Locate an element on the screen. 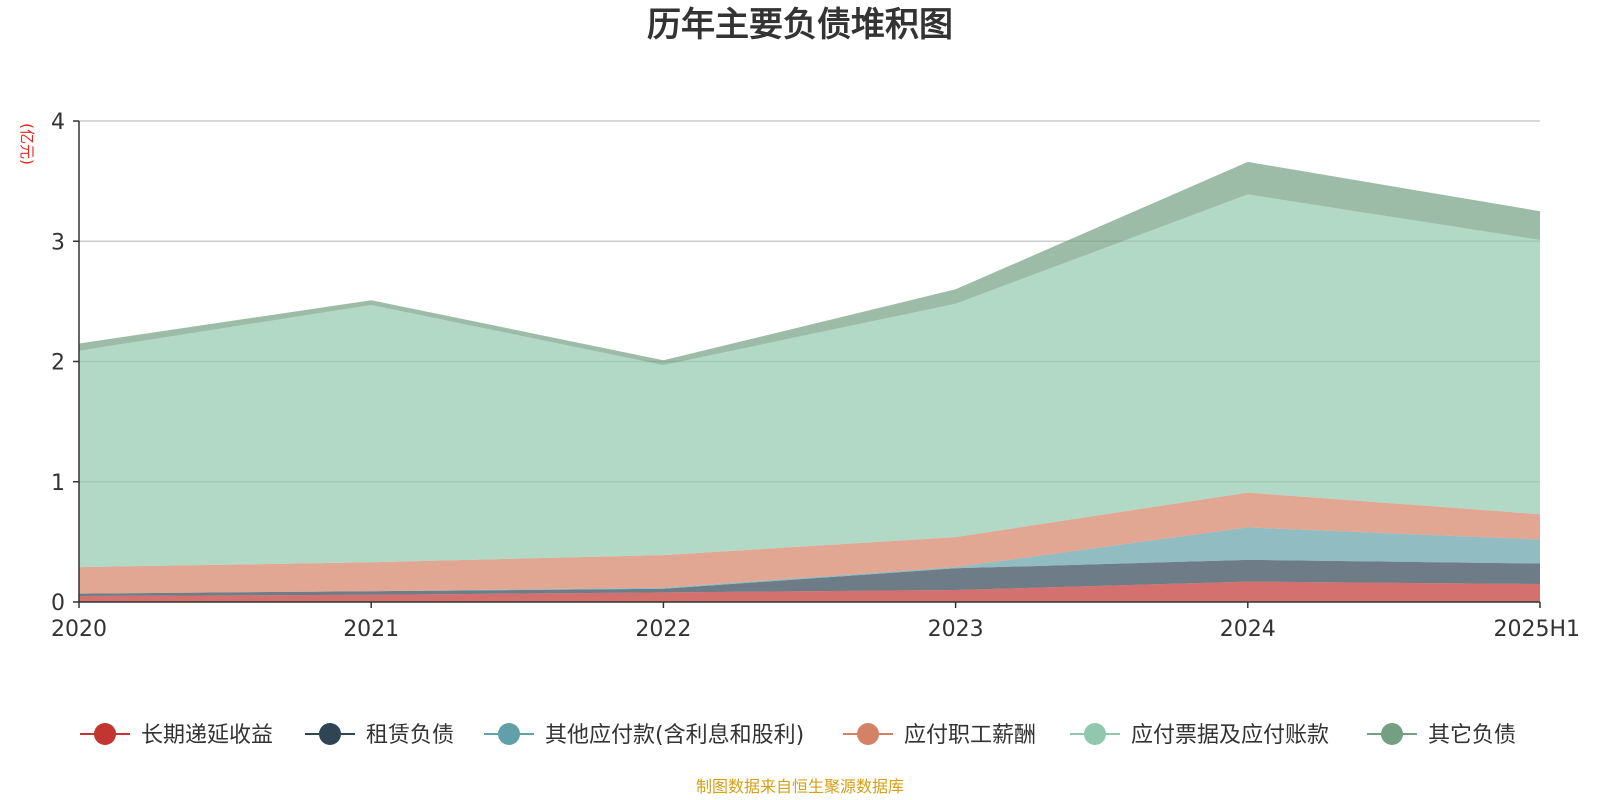 The width and height of the screenshot is (1600, 800). y-axis-unit: (亿元) is located at coordinates (27, 144).